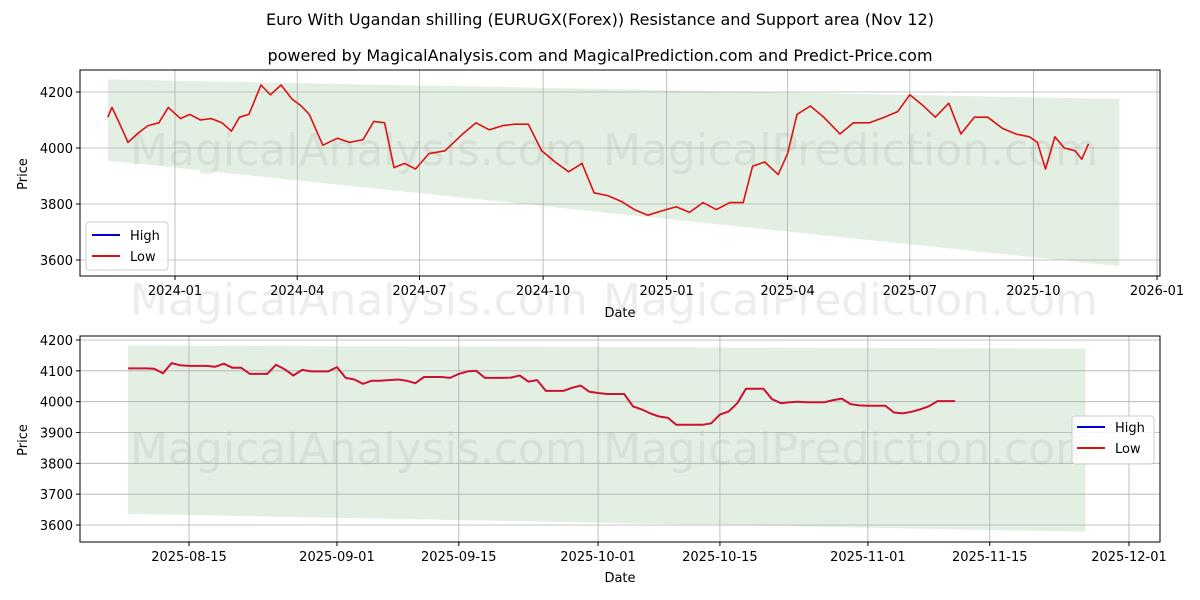 Image resolution: width=1200 pixels, height=600 pixels. What do you see at coordinates (1157, 291) in the screenshot?
I see `x-tick-label: 2026-01` at bounding box center [1157, 291].